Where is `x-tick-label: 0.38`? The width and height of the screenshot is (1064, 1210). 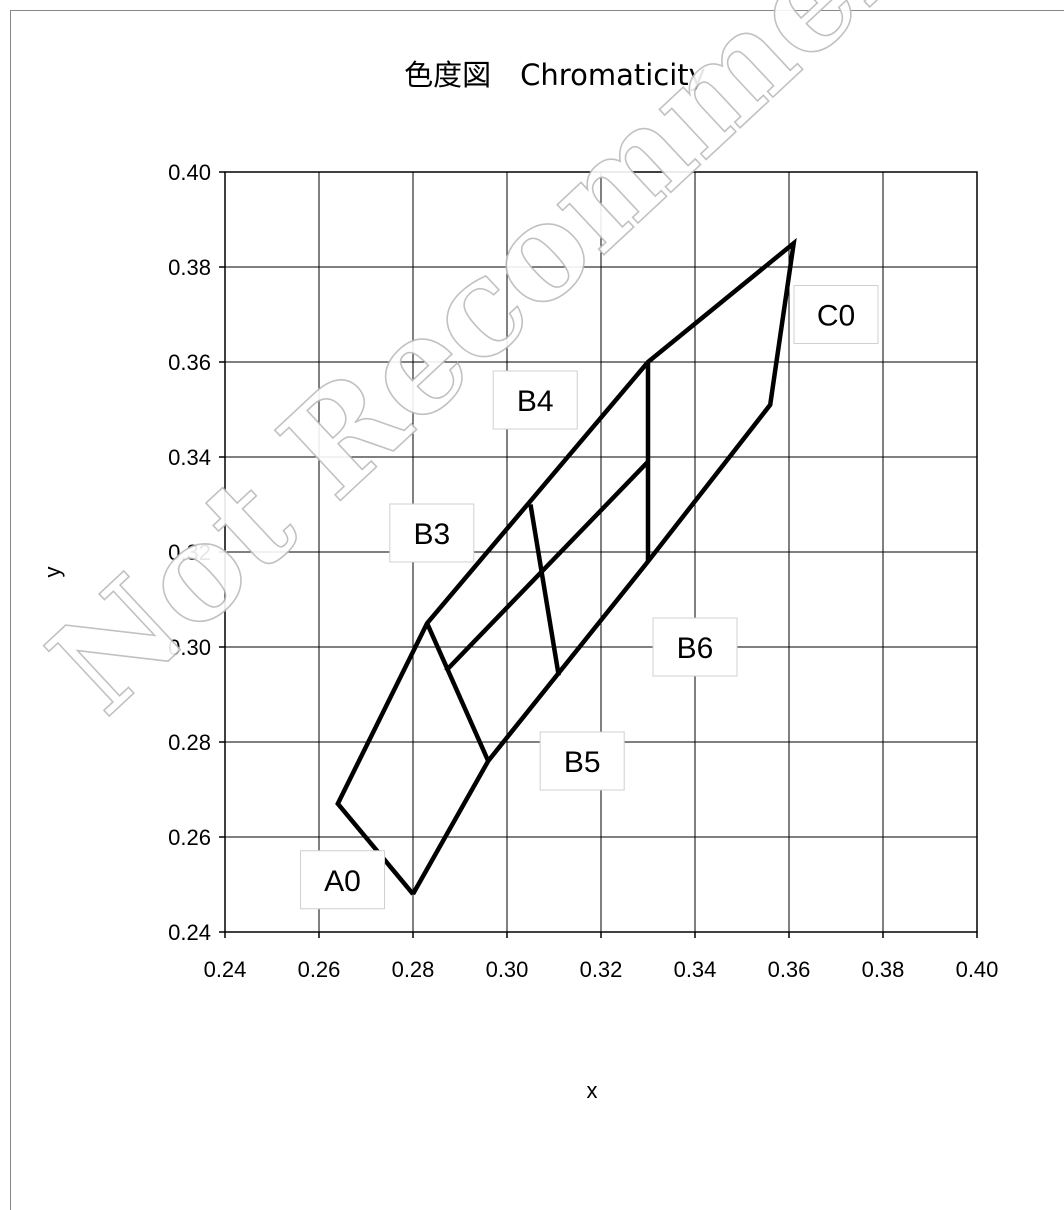
x-tick-label: 0.38 is located at coordinates (883, 969).